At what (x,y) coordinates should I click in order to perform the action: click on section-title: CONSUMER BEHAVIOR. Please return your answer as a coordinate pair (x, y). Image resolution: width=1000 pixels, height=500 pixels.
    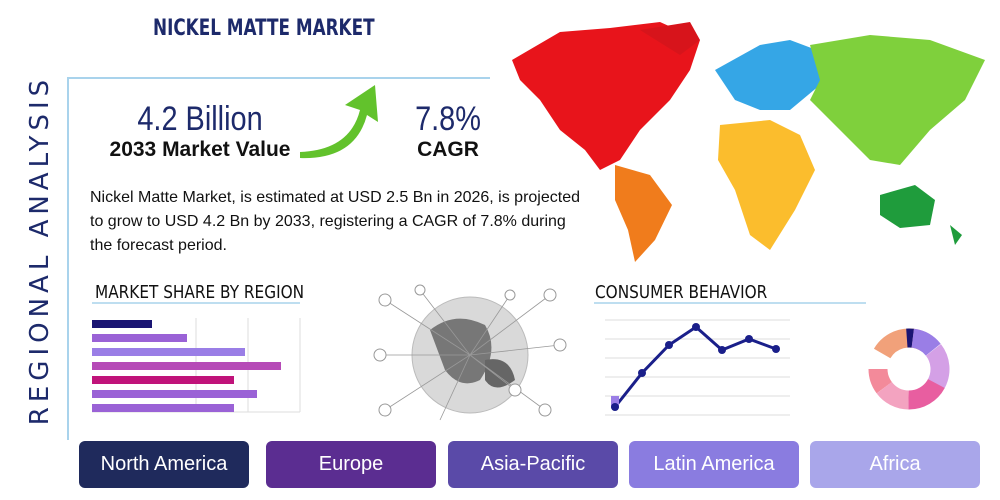
    Looking at the image, I should click on (681, 292).